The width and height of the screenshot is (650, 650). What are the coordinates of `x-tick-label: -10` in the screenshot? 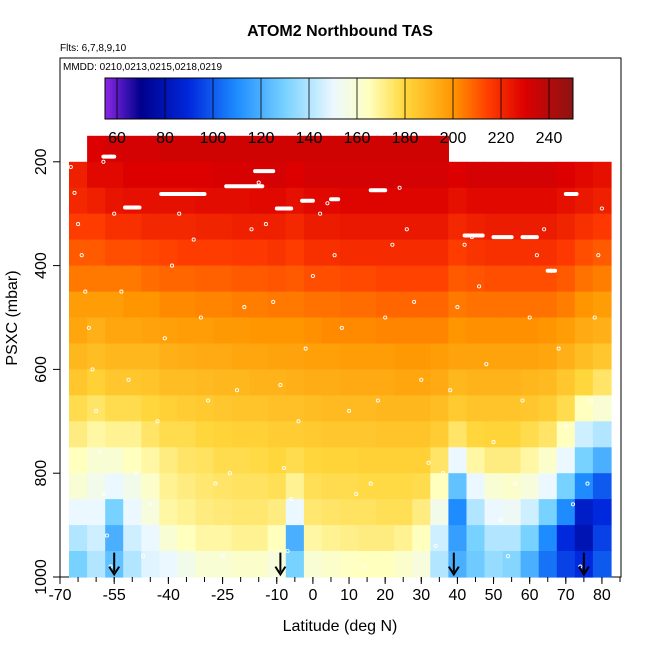 It's located at (276, 595).